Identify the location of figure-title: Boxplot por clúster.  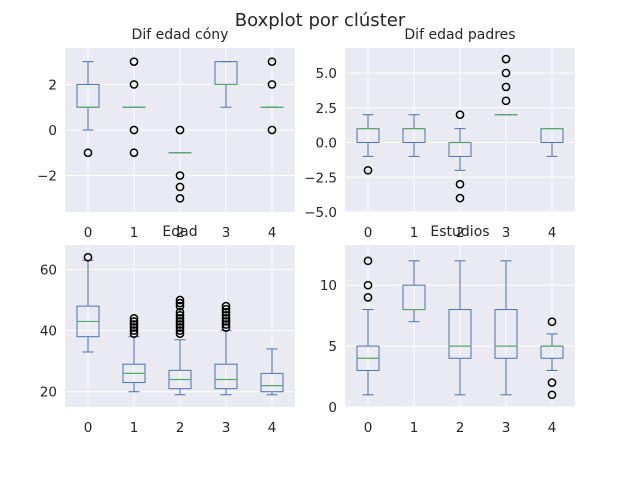
(320, 20).